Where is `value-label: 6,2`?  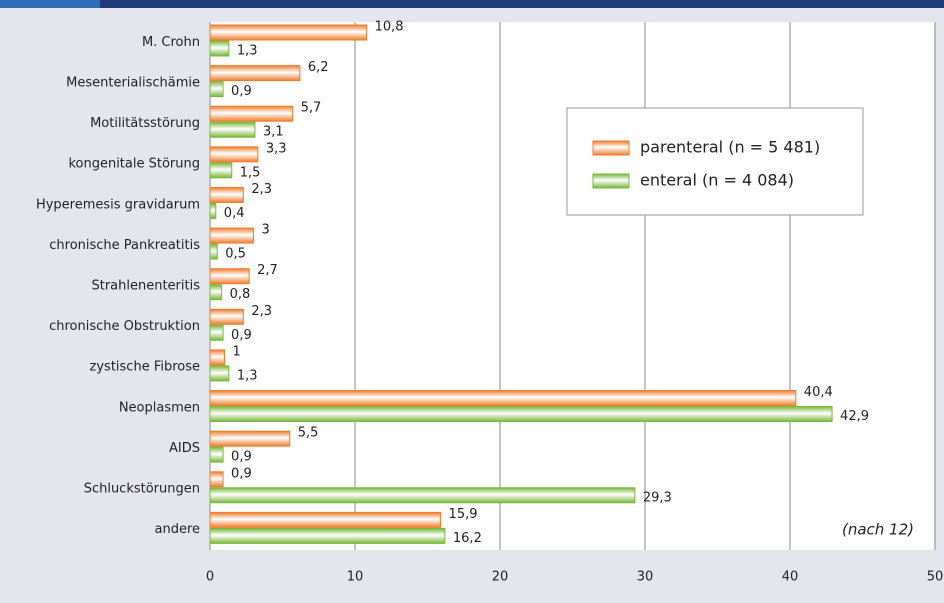
value-label: 6,2 is located at coordinates (318, 67).